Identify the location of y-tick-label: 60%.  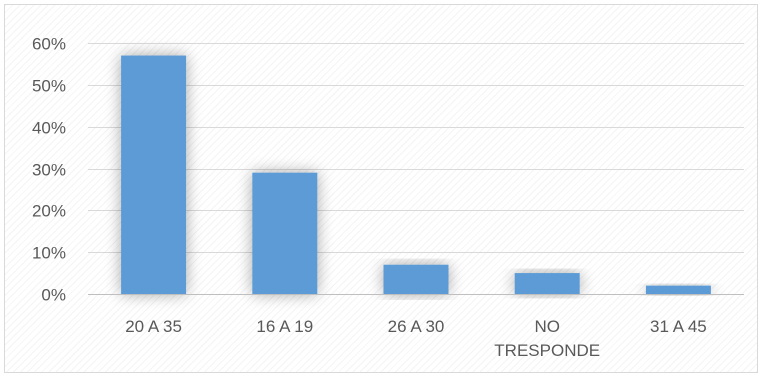
(49, 44).